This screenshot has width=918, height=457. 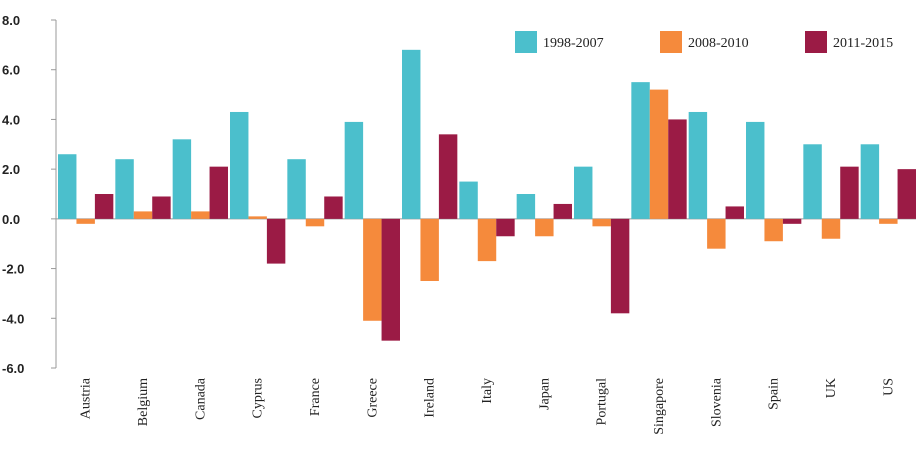 What do you see at coordinates (831, 388) in the screenshot?
I see `x-tick-label: UK` at bounding box center [831, 388].